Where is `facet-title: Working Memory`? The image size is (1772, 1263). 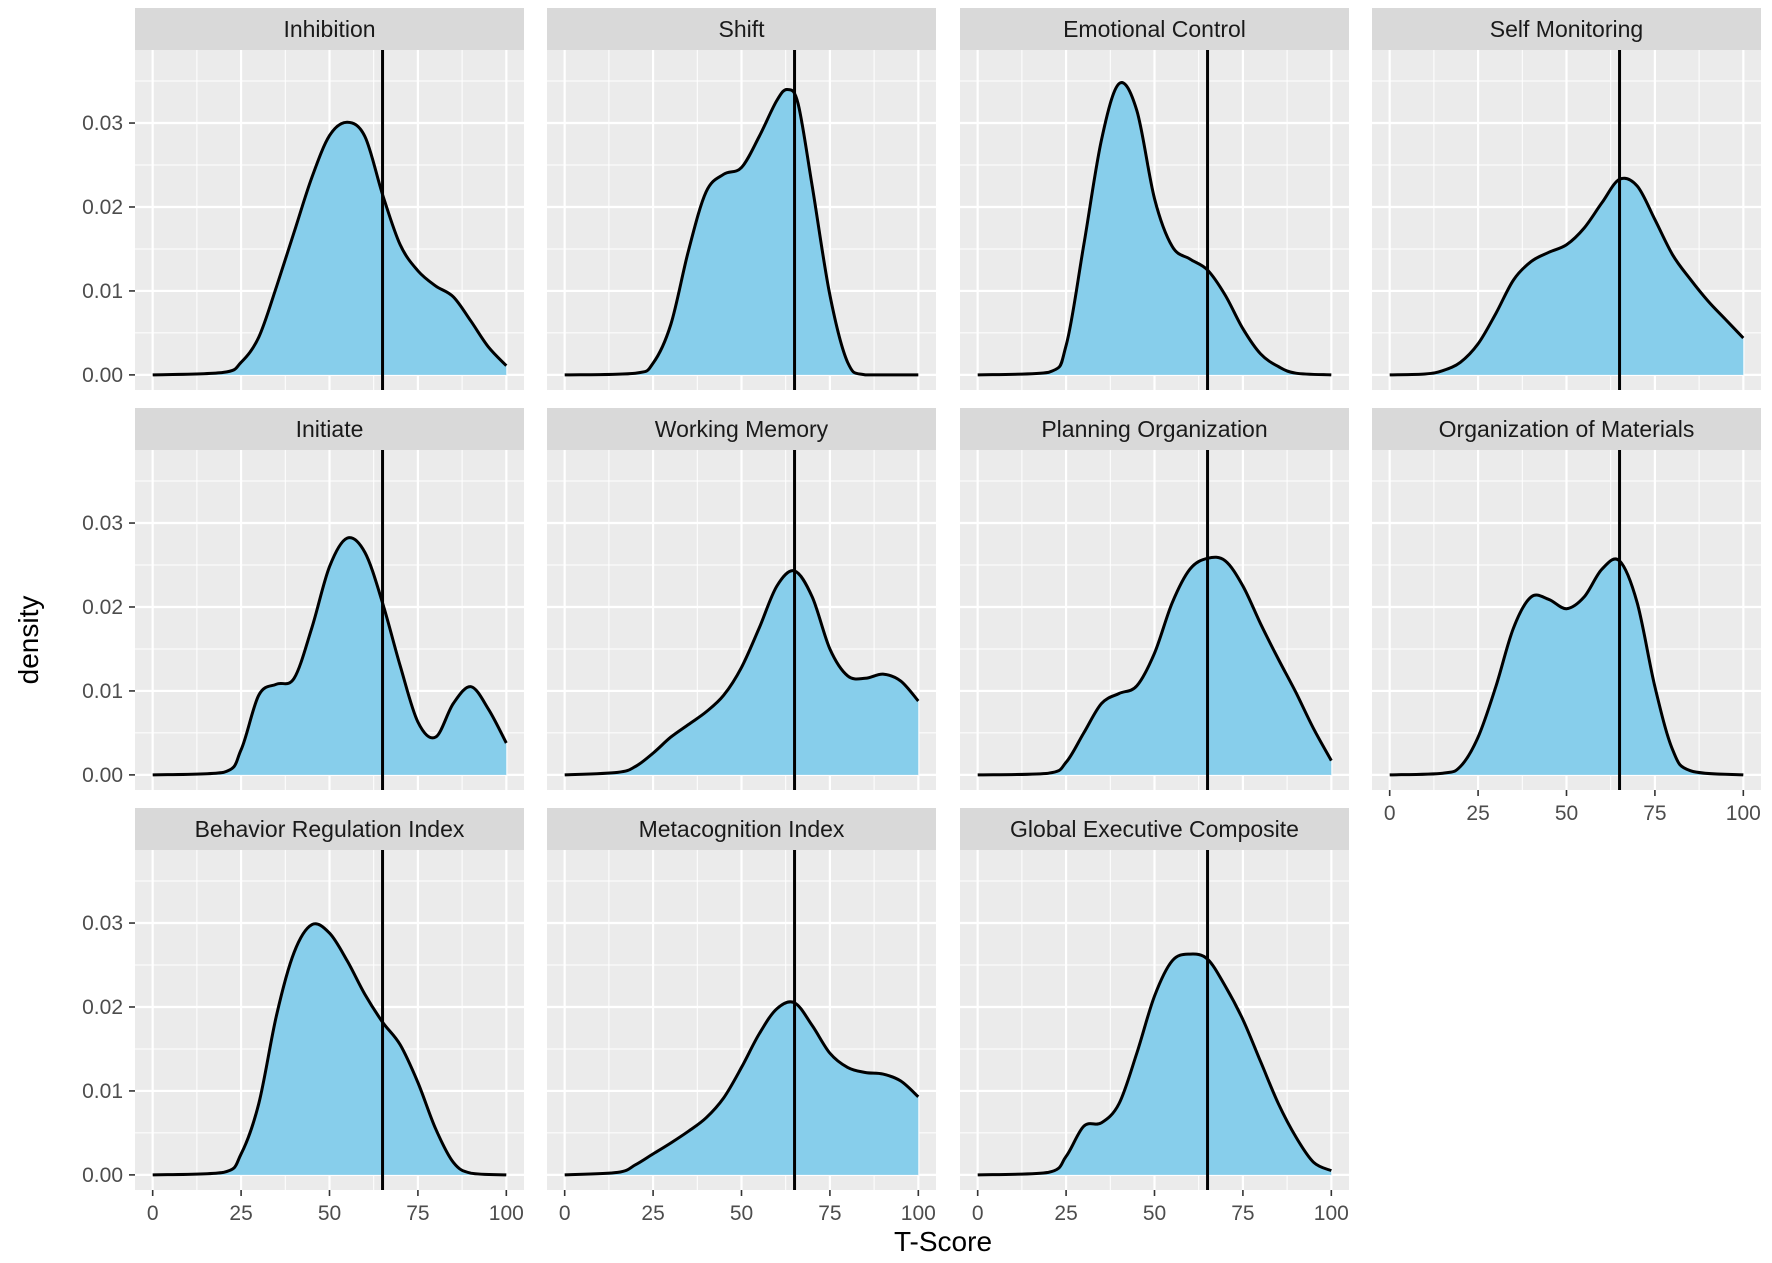
facet-title: Working Memory is located at coordinates (742, 429).